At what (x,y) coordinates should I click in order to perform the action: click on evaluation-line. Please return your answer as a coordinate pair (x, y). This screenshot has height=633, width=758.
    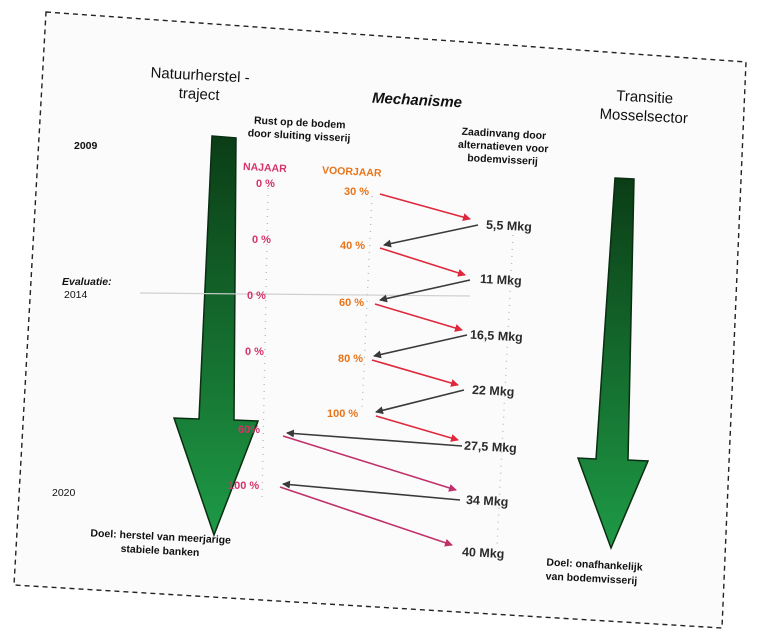
    Looking at the image, I should click on (305, 294).